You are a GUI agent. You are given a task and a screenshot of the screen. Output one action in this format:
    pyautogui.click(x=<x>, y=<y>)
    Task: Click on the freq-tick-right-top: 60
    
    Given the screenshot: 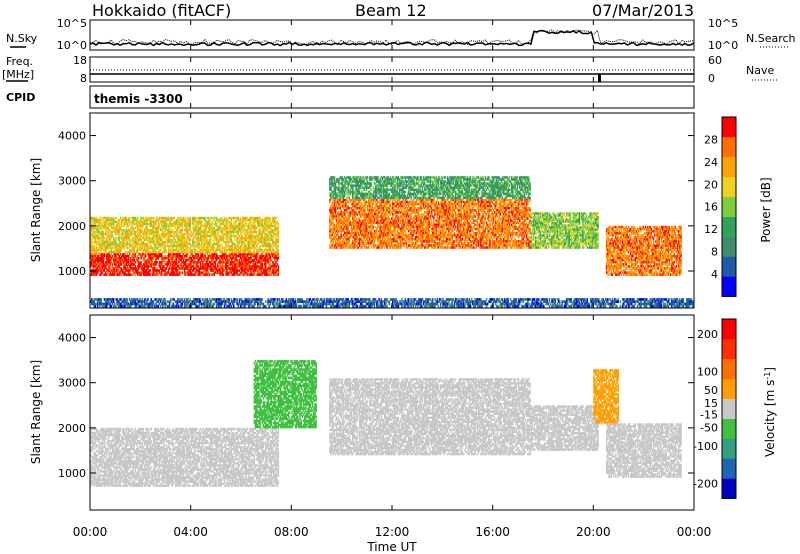 What is the action you would take?
    pyautogui.click(x=715, y=60)
    